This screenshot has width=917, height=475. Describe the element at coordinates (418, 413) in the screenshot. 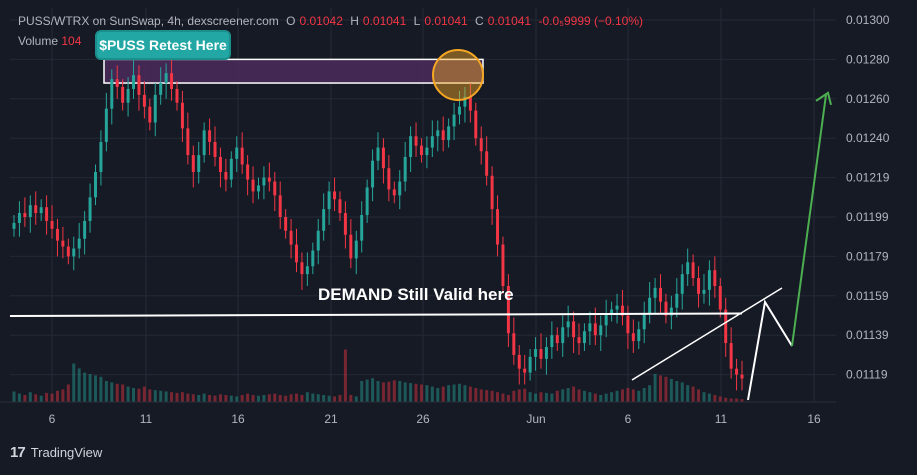

I see `date-axis: 6 11 16 21 26 Jun 6 11 16` at that location.